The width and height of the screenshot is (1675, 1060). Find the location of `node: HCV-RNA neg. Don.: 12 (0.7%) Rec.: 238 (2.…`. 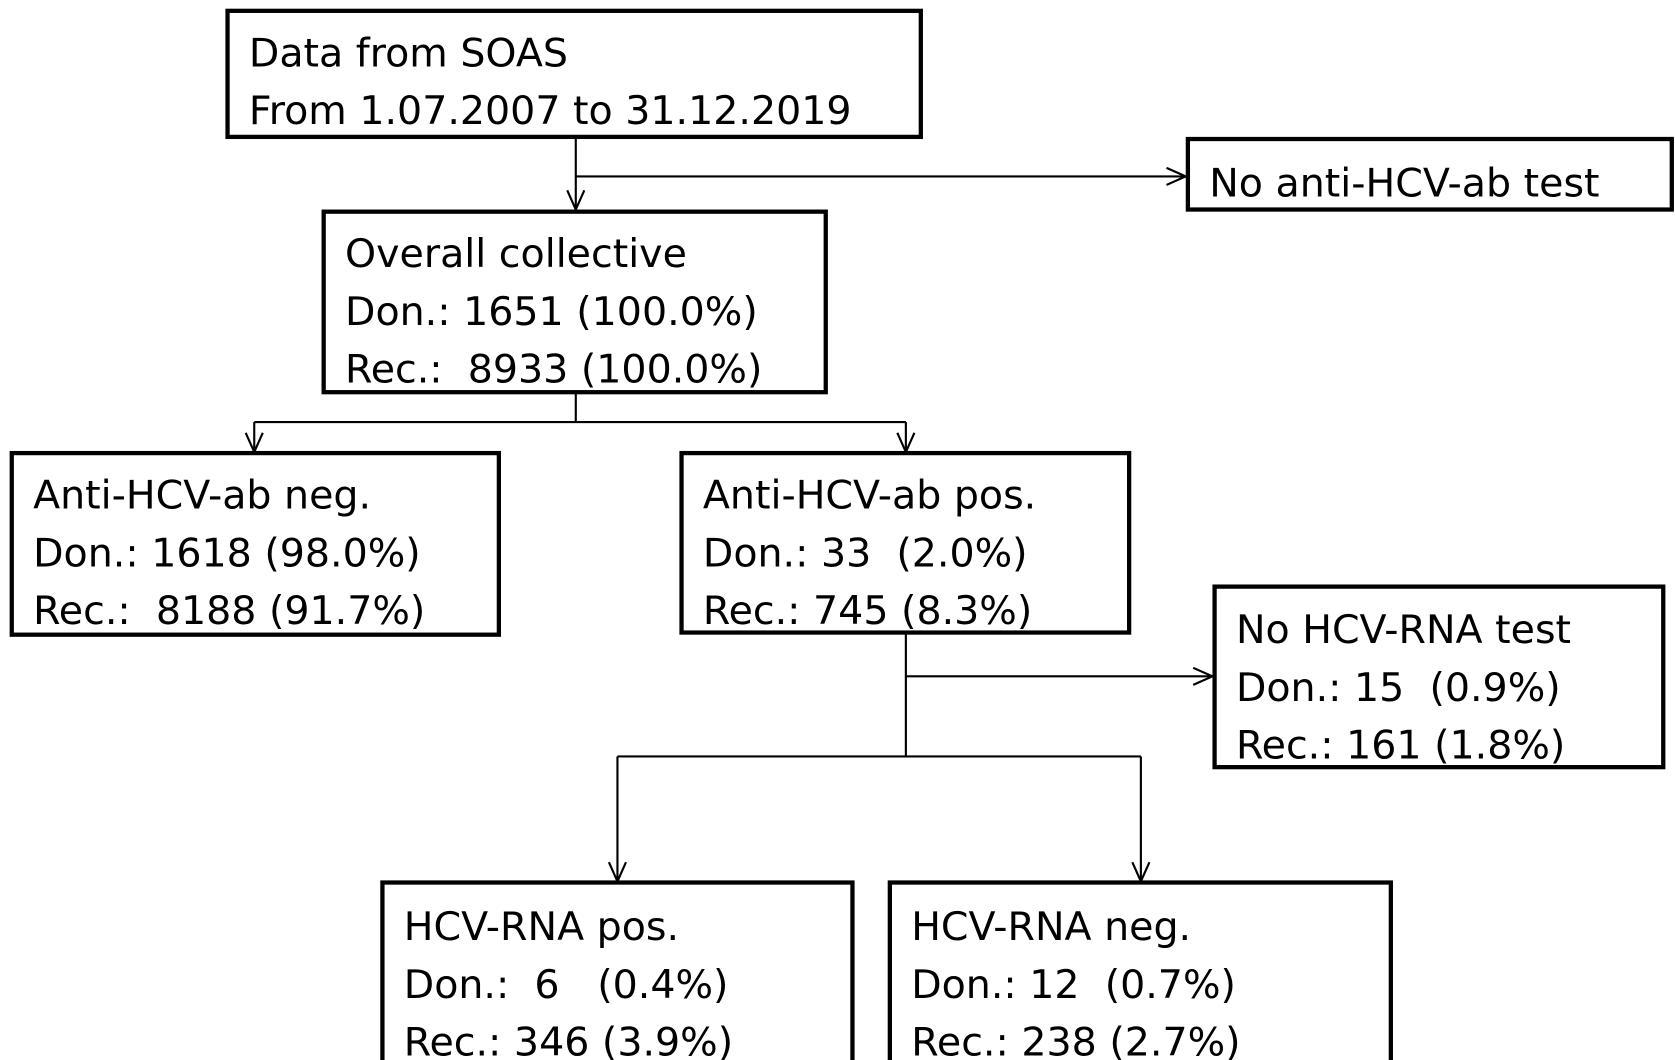

node: HCV-RNA neg. Don.: 12 (0.7%) Rec.: 238 (2.… is located at coordinates (1140, 970).